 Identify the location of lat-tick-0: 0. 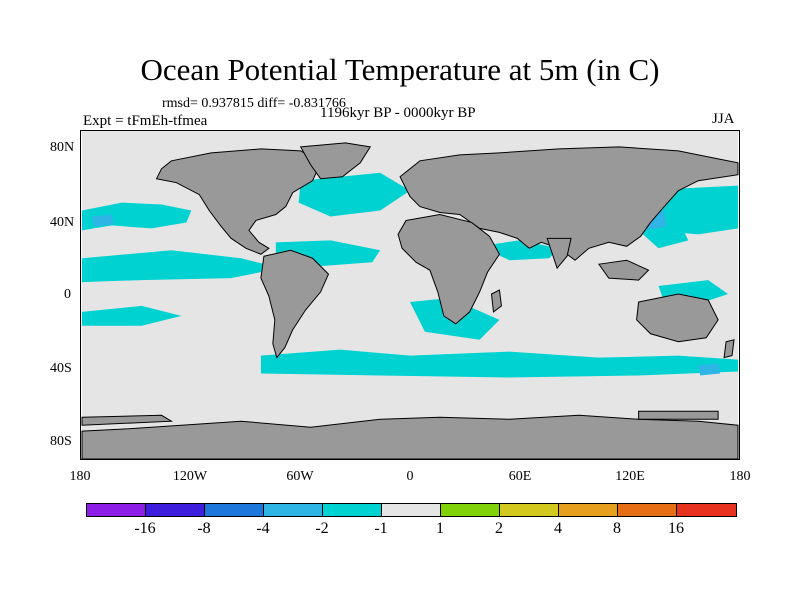
(67, 294).